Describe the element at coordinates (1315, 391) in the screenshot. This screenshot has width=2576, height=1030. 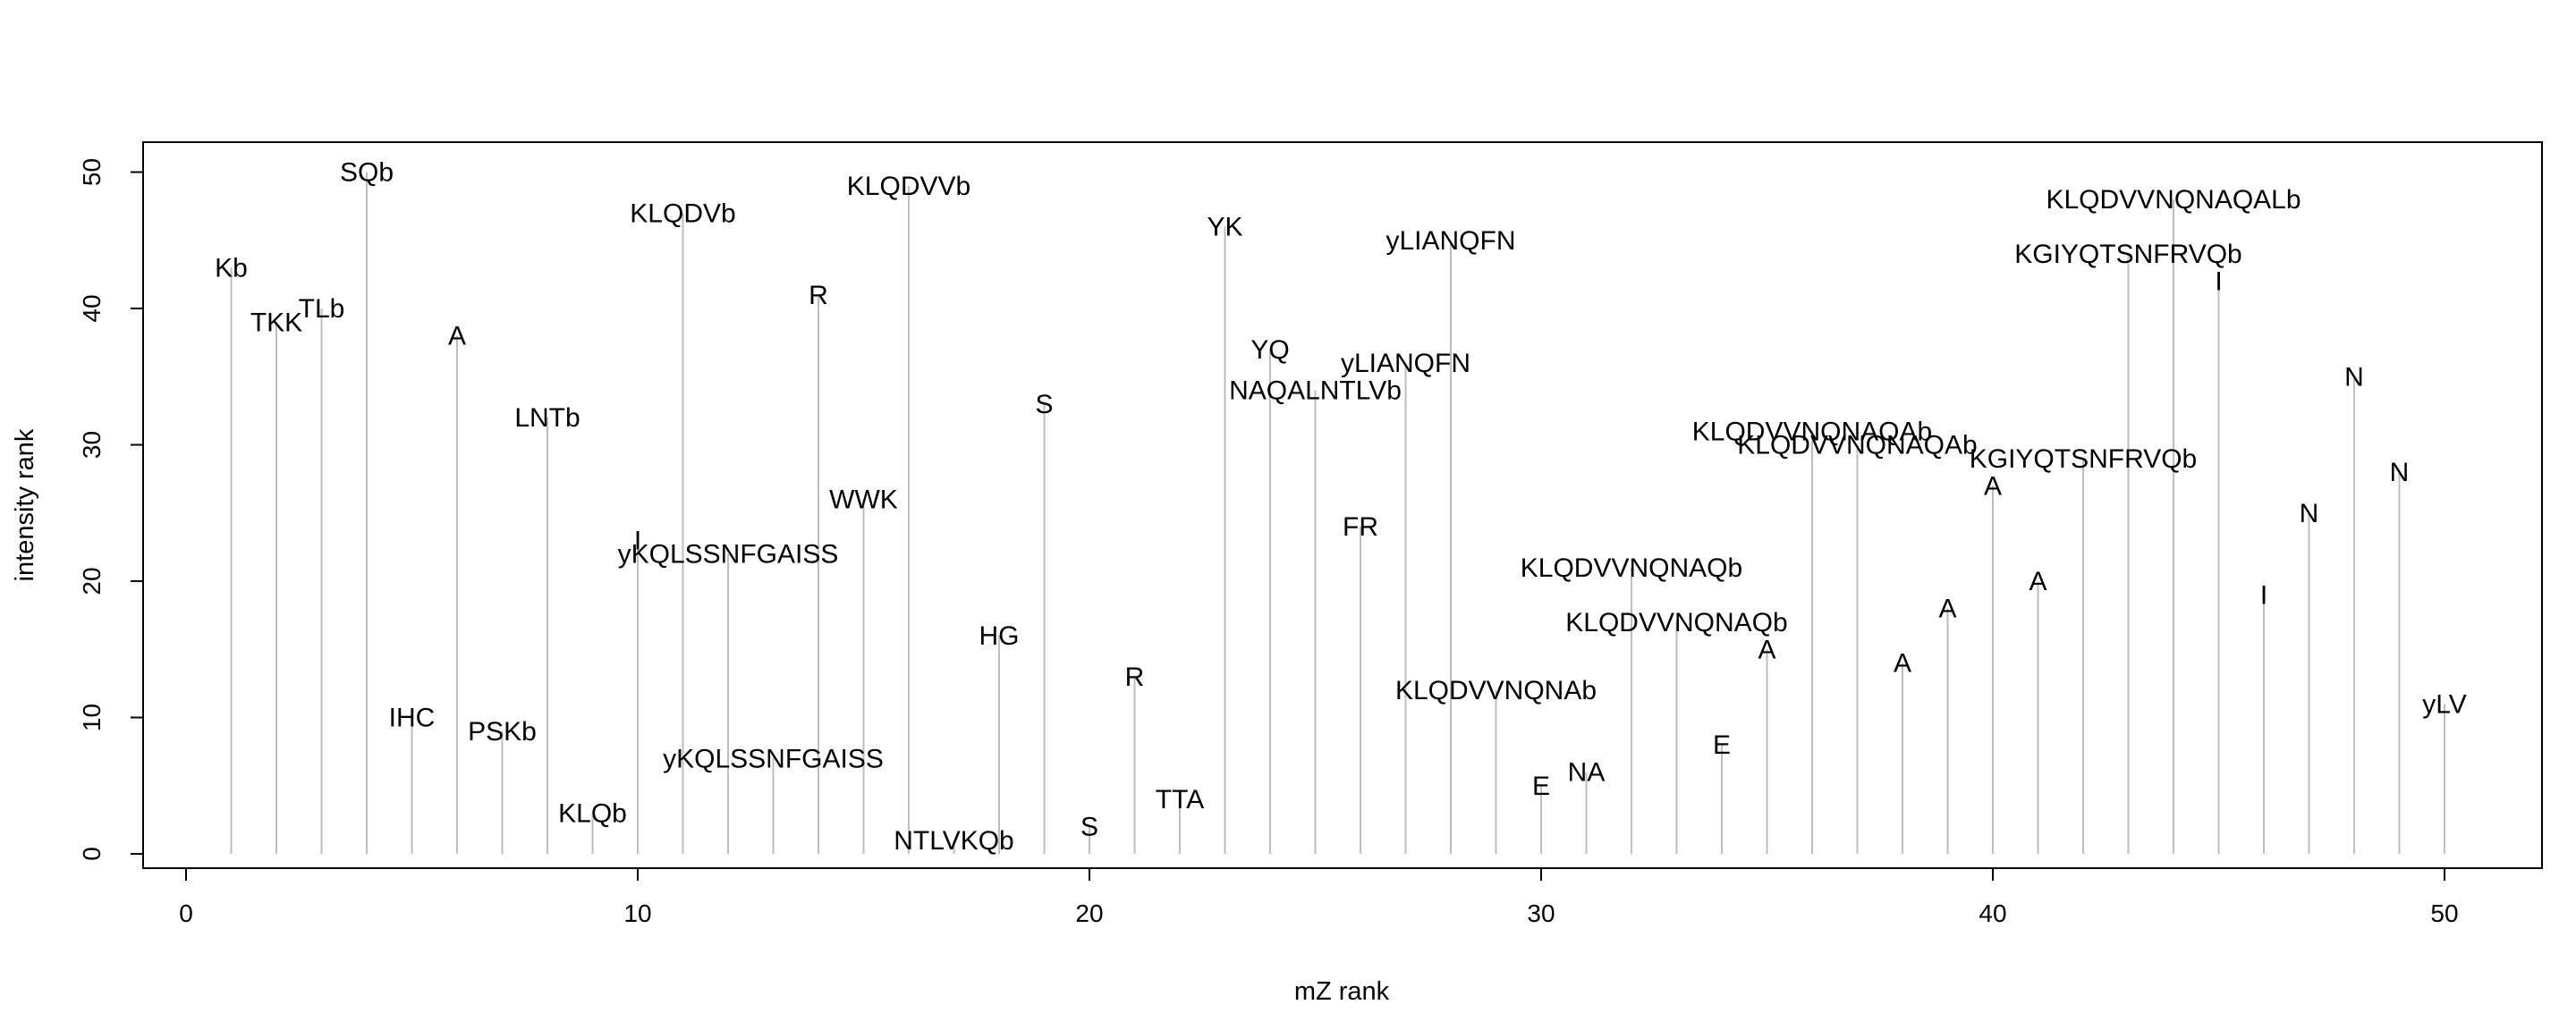
I see `point-label-25: NAQALNTLVb` at that location.